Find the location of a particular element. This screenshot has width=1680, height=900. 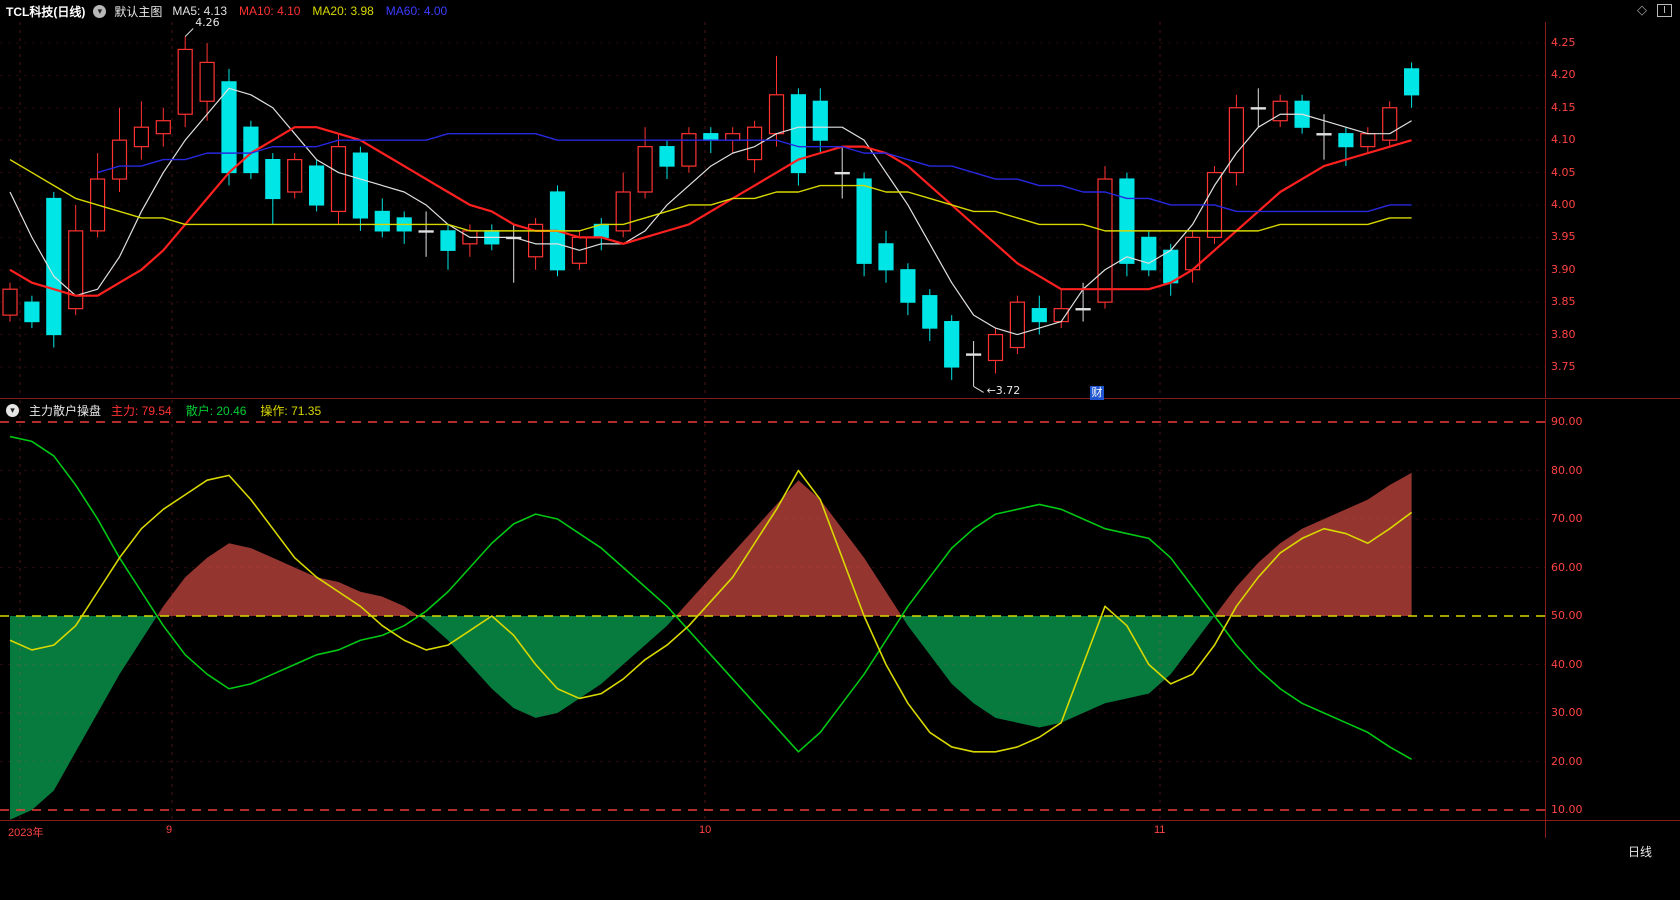

sub-value-0: 主力: 79.54 is located at coordinates (141, 411).